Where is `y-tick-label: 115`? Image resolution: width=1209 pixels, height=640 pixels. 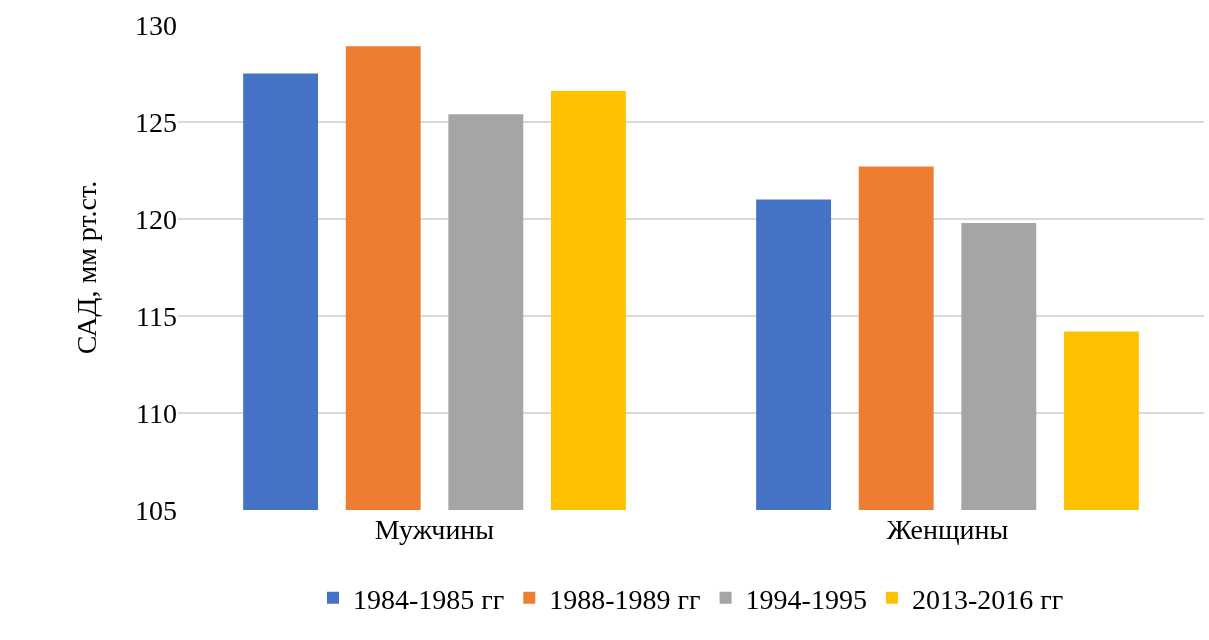 y-tick-label: 115 is located at coordinates (156, 316).